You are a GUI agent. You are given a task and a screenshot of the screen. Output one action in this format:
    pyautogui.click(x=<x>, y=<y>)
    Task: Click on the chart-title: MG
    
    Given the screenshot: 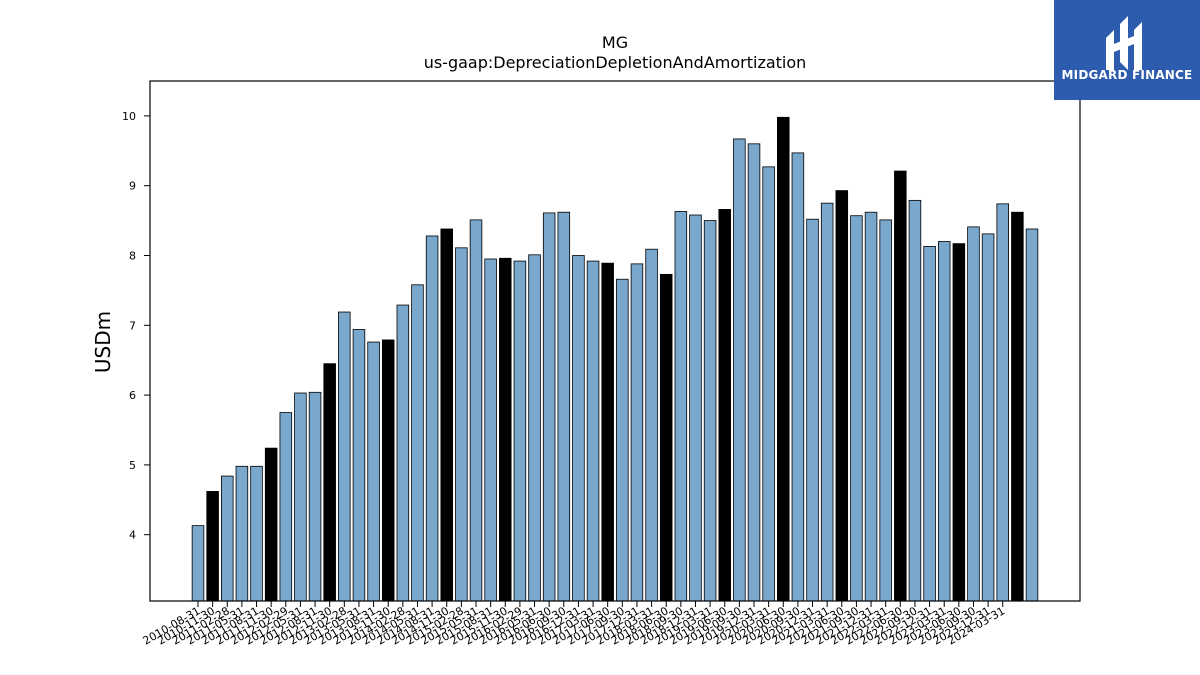 What is the action you would take?
    pyautogui.click(x=615, y=42)
    